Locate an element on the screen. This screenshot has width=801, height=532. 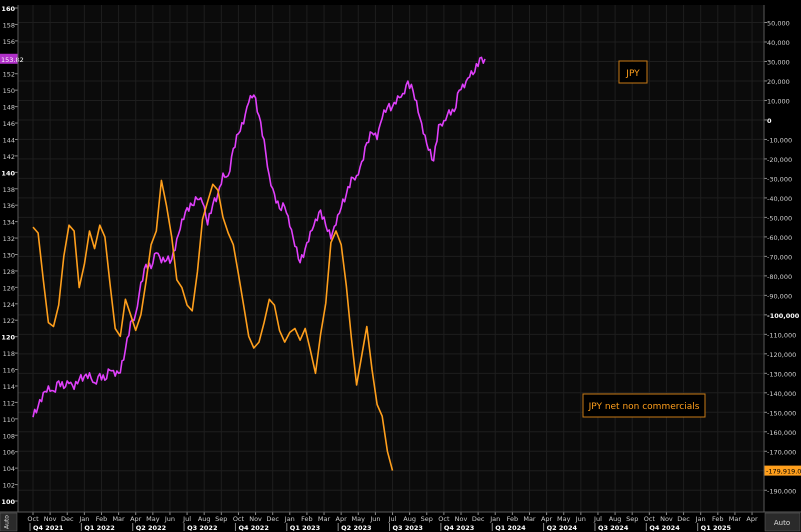
right-tick-label: -10,000 is located at coordinates (779, 140).